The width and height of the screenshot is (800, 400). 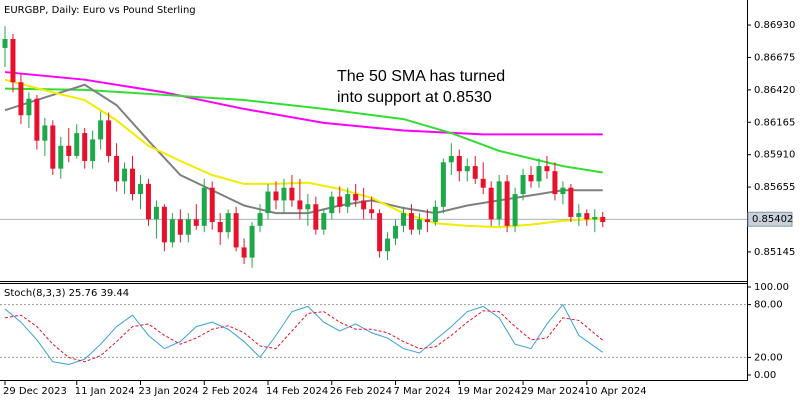 What do you see at coordinates (414, 97) in the screenshot?
I see `annotation: into support at 0.8530` at bounding box center [414, 97].